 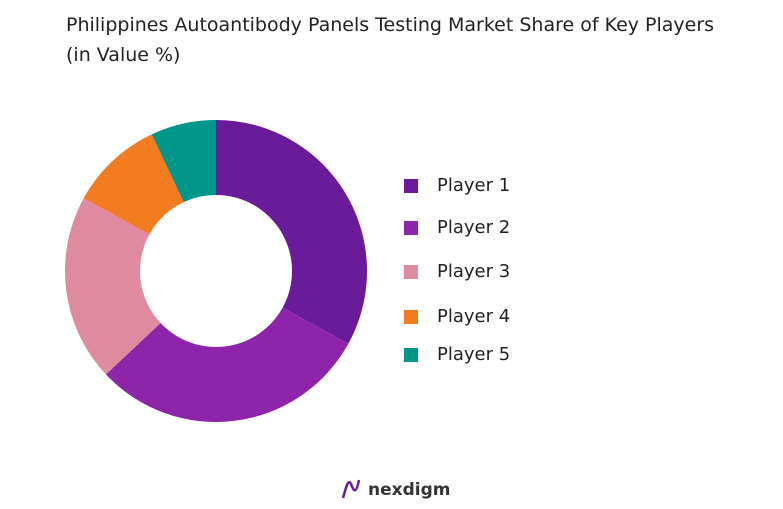 What do you see at coordinates (473, 185) in the screenshot?
I see `legend-label: Player 1` at bounding box center [473, 185].